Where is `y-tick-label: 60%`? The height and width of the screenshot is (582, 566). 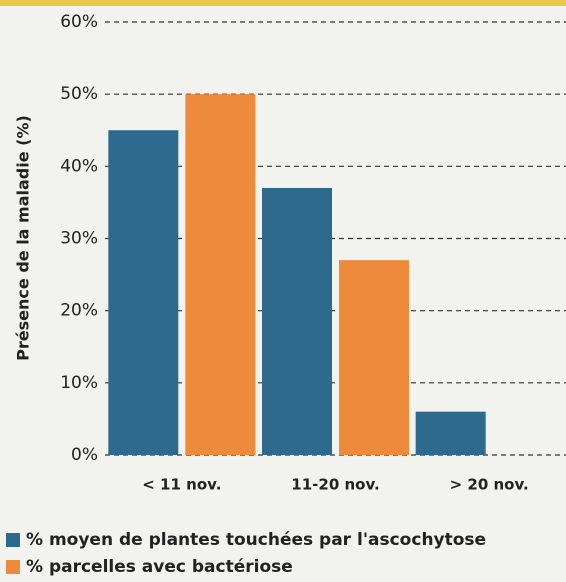 y-tick-label: 60% is located at coordinates (79, 22).